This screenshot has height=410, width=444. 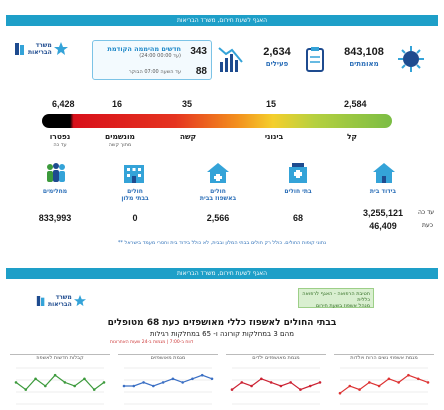 I want to click on severity-bar, so click(x=217, y=121).